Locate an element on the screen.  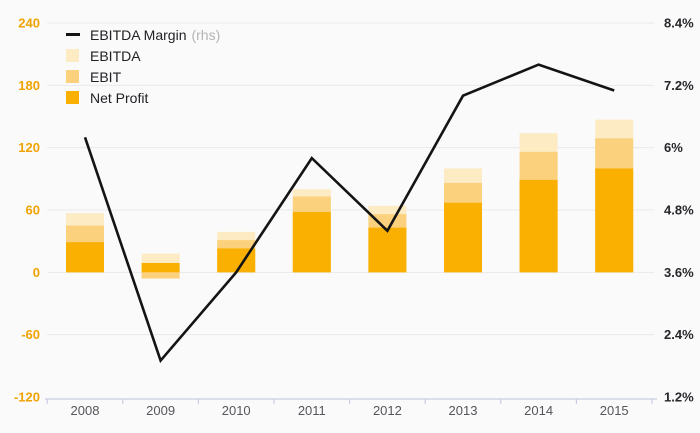
bar-net-profit-2012 is located at coordinates (387, 250).